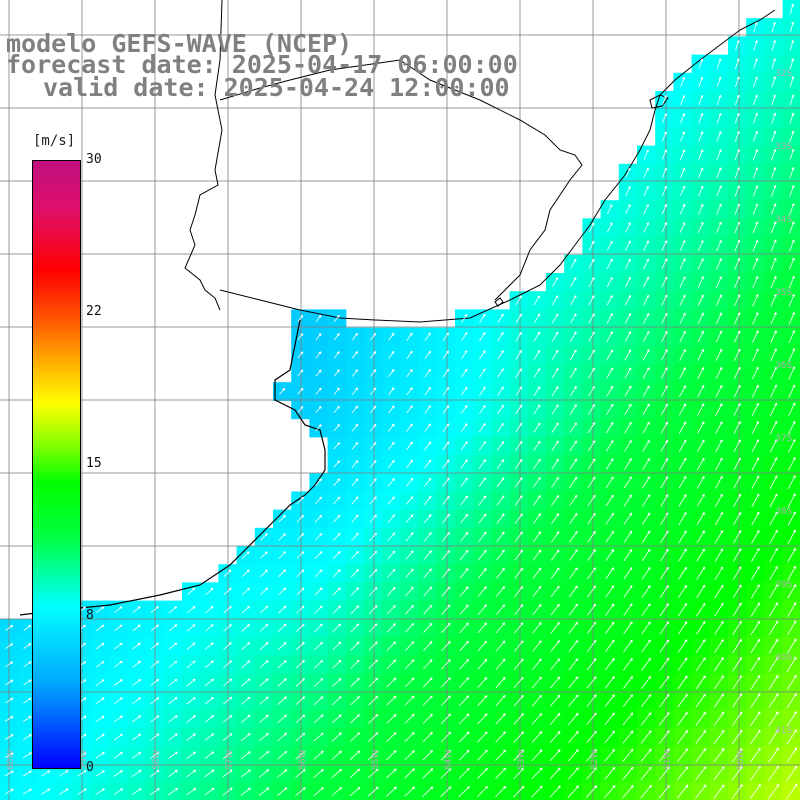  I want to click on latitude-label: 38S, so click(783, 512).